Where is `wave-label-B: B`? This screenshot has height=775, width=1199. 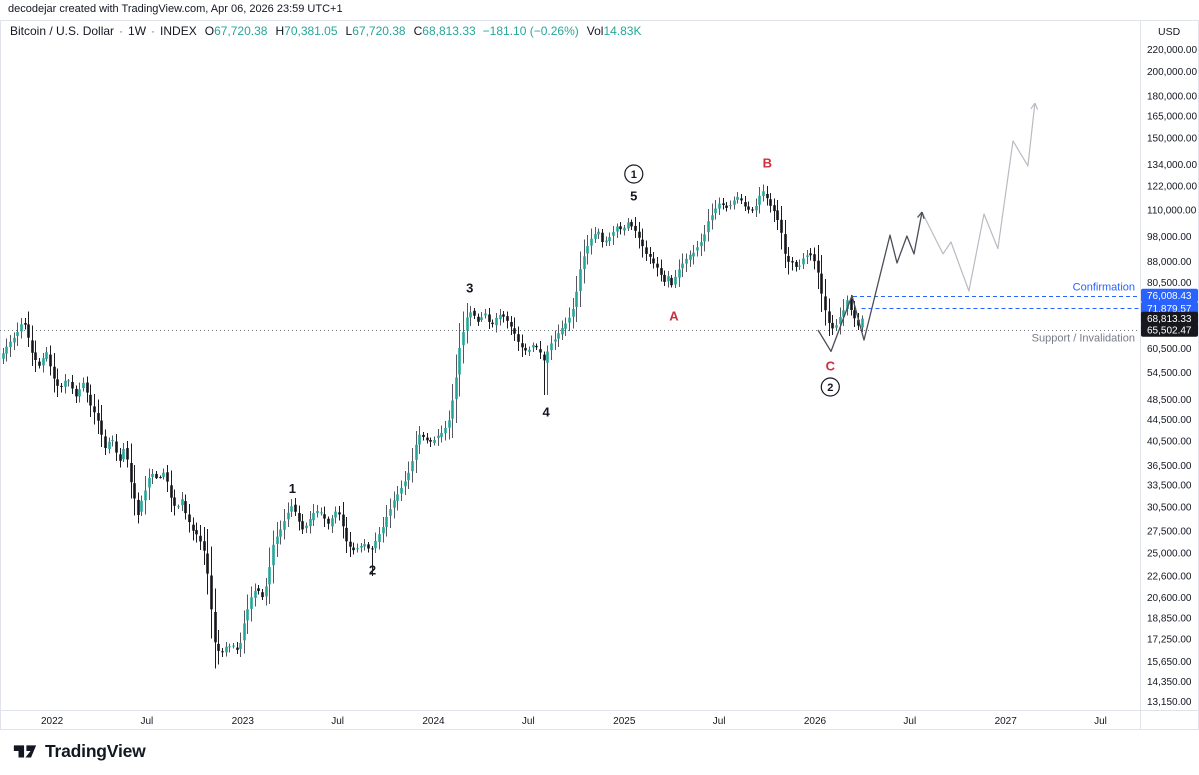 wave-label-B: B is located at coordinates (767, 162).